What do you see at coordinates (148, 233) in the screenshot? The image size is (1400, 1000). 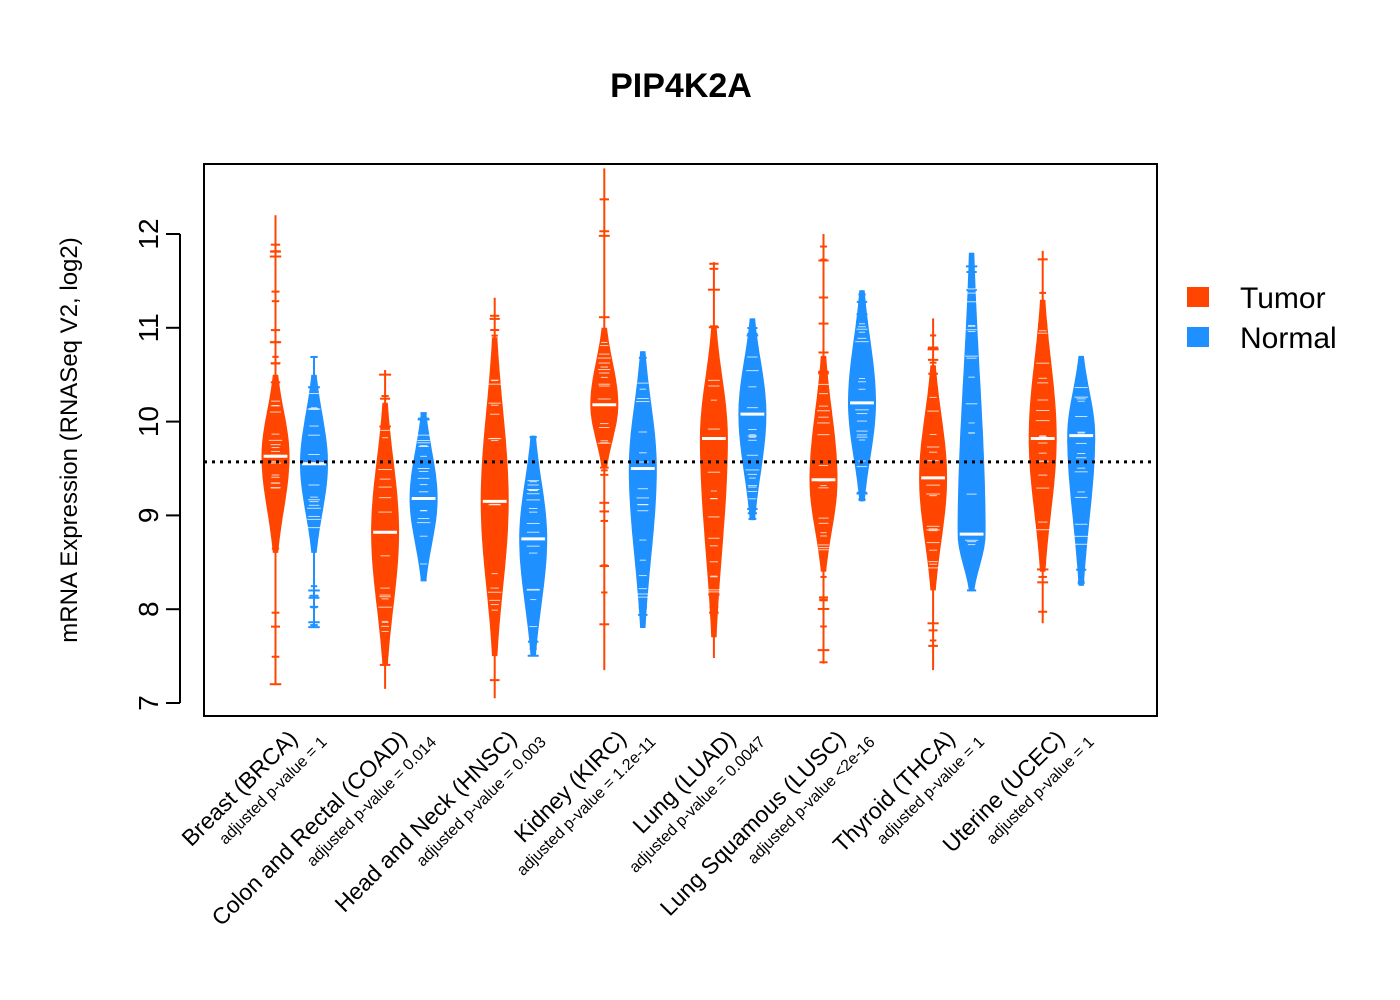 I see `y-tick-label: 12` at bounding box center [148, 233].